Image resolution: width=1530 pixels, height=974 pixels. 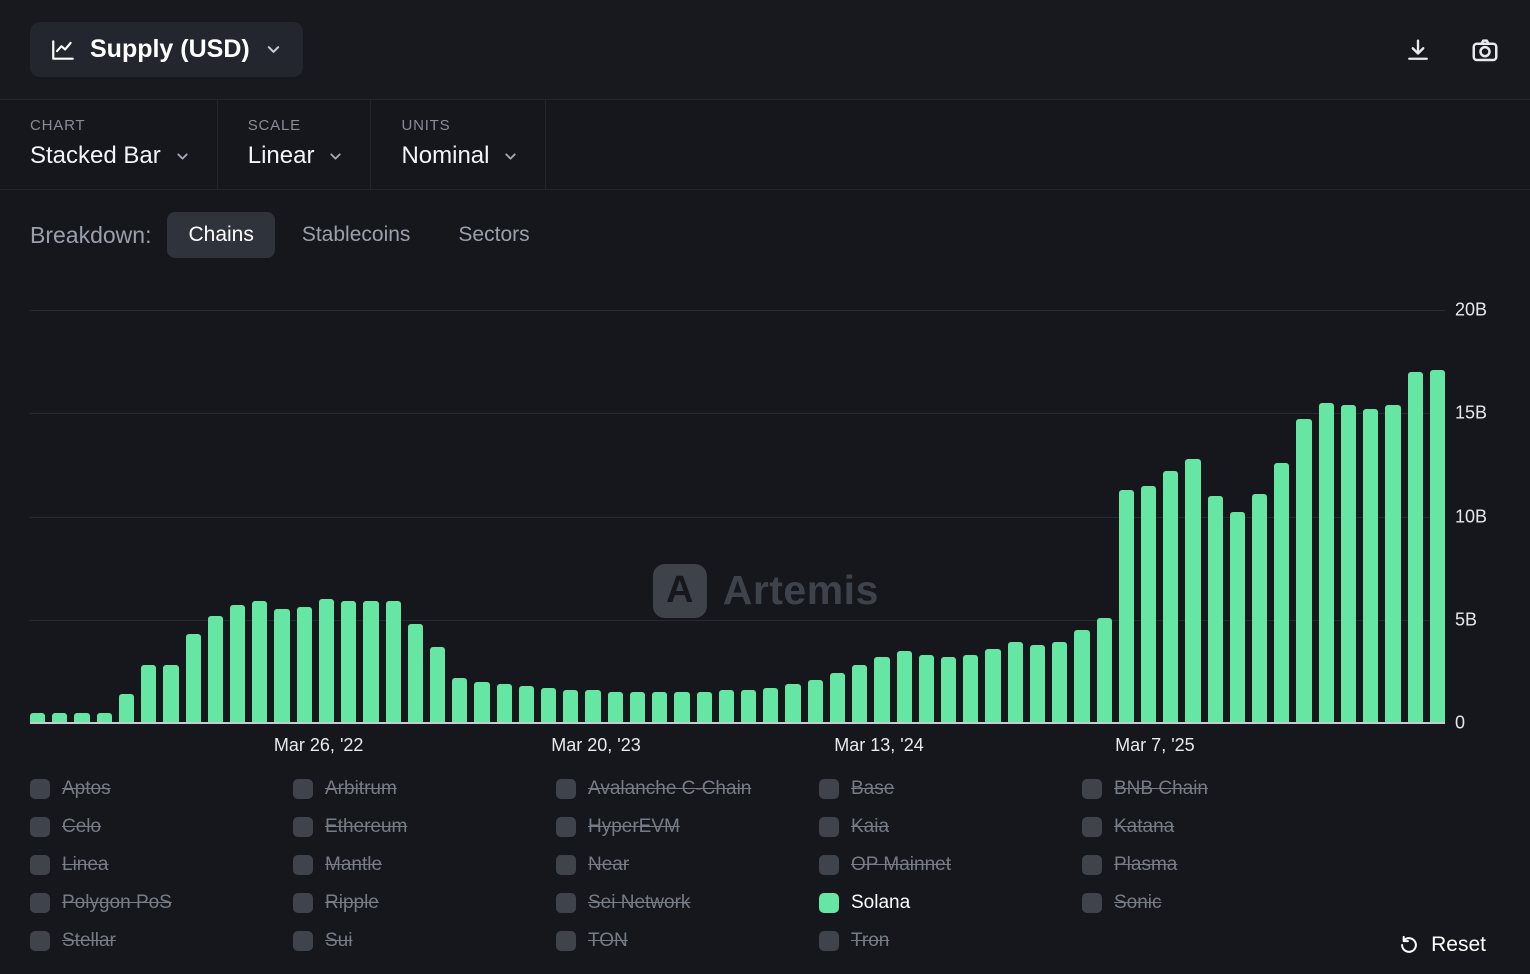 I want to click on legend-item-arbitrum: Arbitrum, so click(x=424, y=789).